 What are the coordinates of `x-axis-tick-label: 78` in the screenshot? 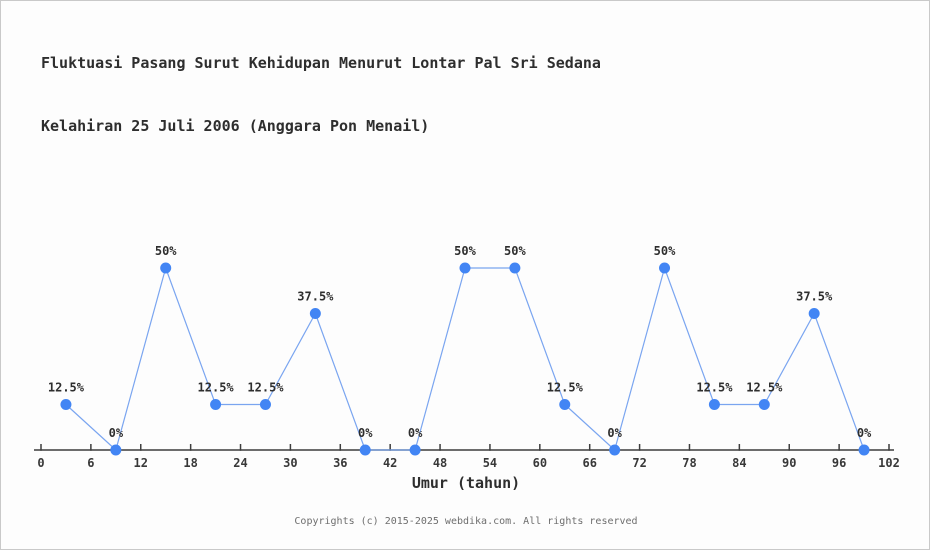 It's located at (689, 463).